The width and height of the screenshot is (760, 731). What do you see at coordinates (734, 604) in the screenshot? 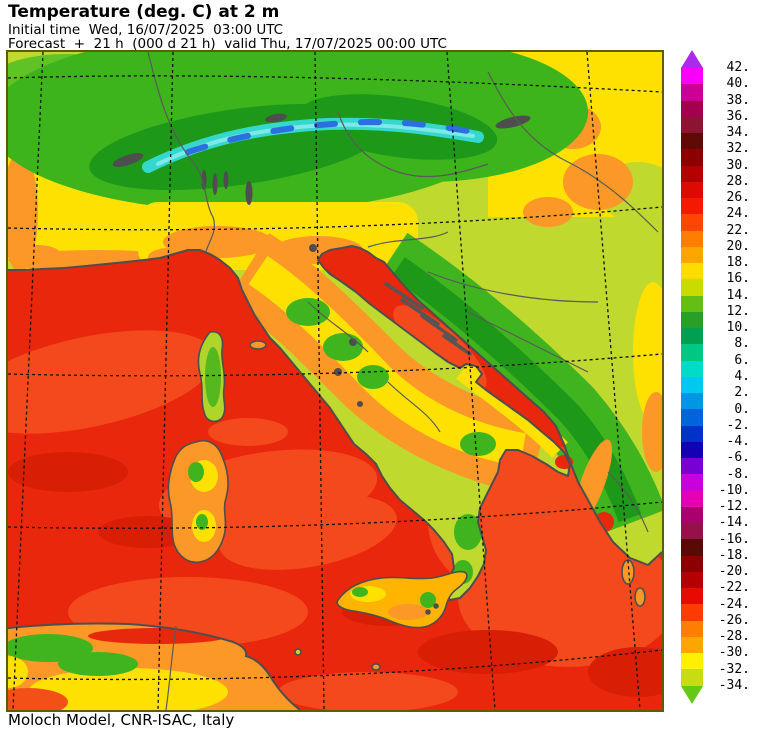
I see `colorbar-label: -24.` at bounding box center [734, 604].